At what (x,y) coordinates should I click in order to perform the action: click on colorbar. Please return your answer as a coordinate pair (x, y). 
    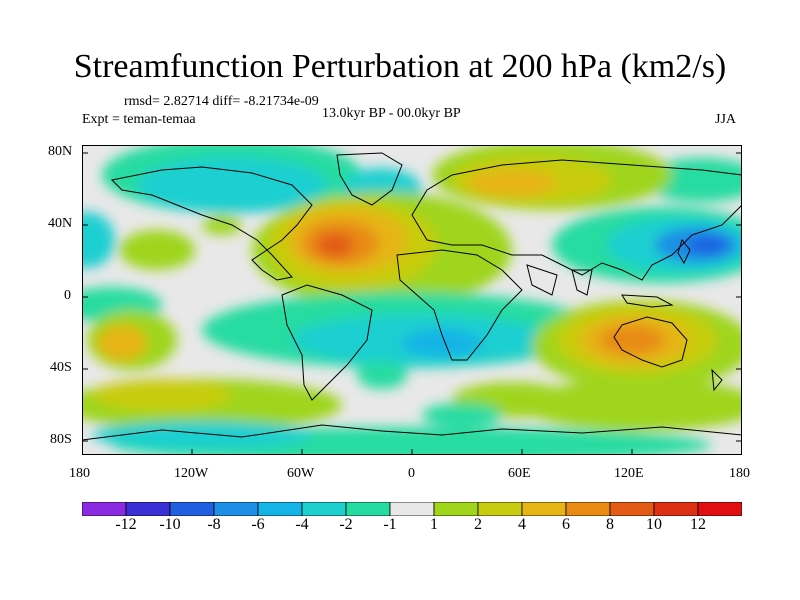
    Looking at the image, I should click on (412, 509).